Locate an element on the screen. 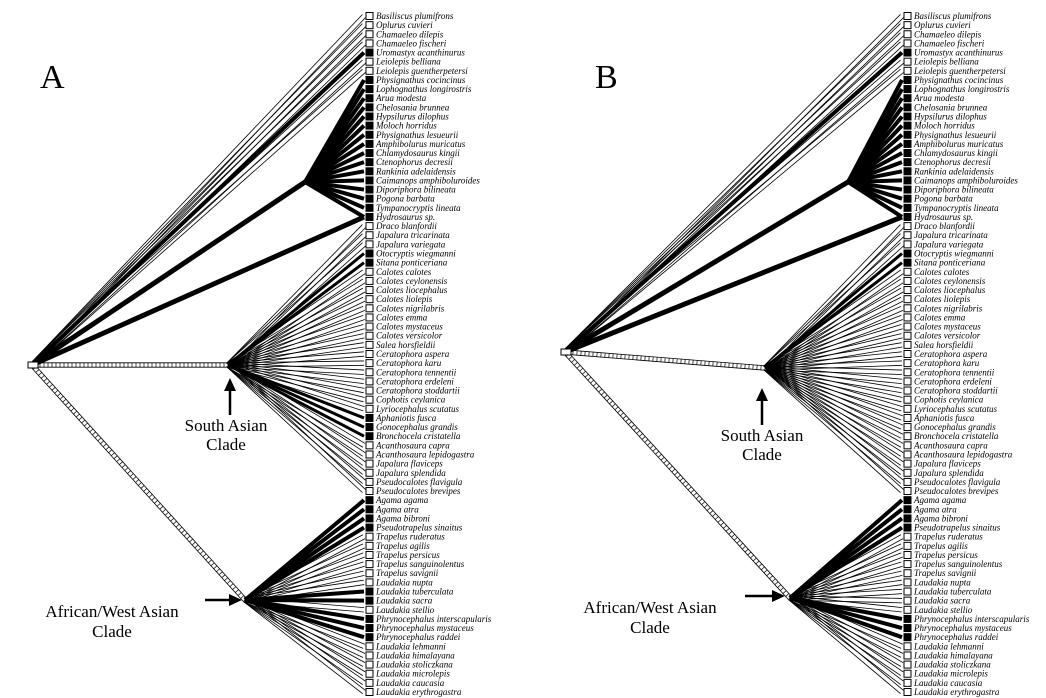 This screenshot has height=698, width=1046. african-arrow-head is located at coordinates (778, 596).